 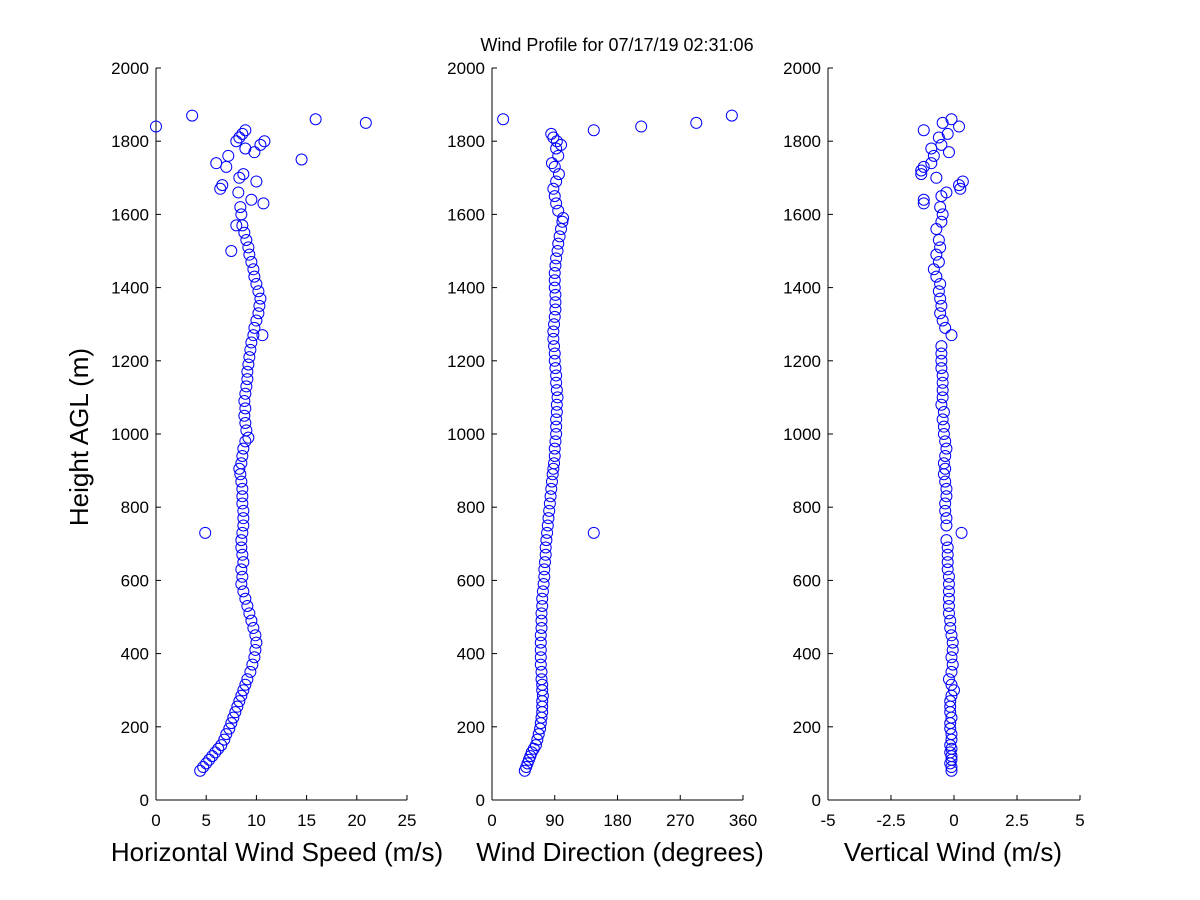 I want to click on speed-y-tick-label: 2000, so click(x=130, y=68).